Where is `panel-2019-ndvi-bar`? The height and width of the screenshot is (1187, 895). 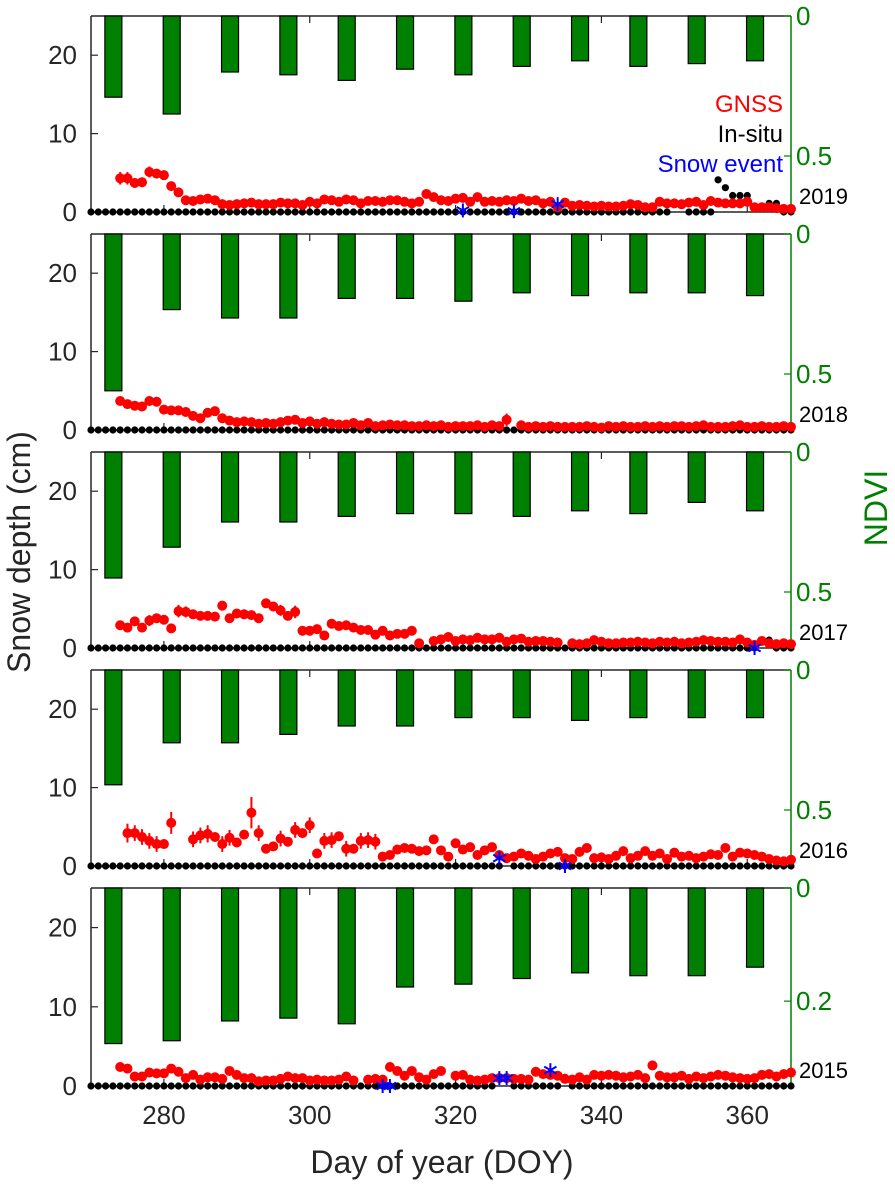
panel-2019-ndvi-bar is located at coordinates (580, 38).